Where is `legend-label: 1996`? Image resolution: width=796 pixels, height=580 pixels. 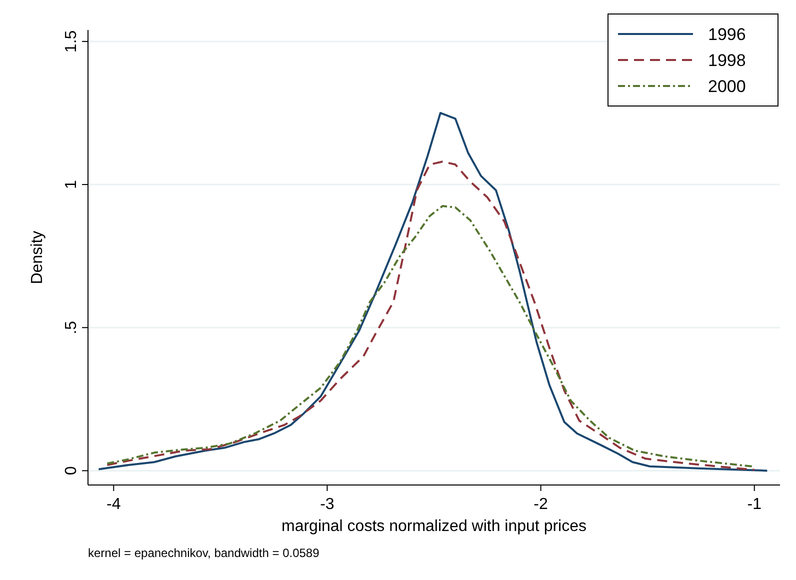
legend-label: 1996 is located at coordinates (727, 34).